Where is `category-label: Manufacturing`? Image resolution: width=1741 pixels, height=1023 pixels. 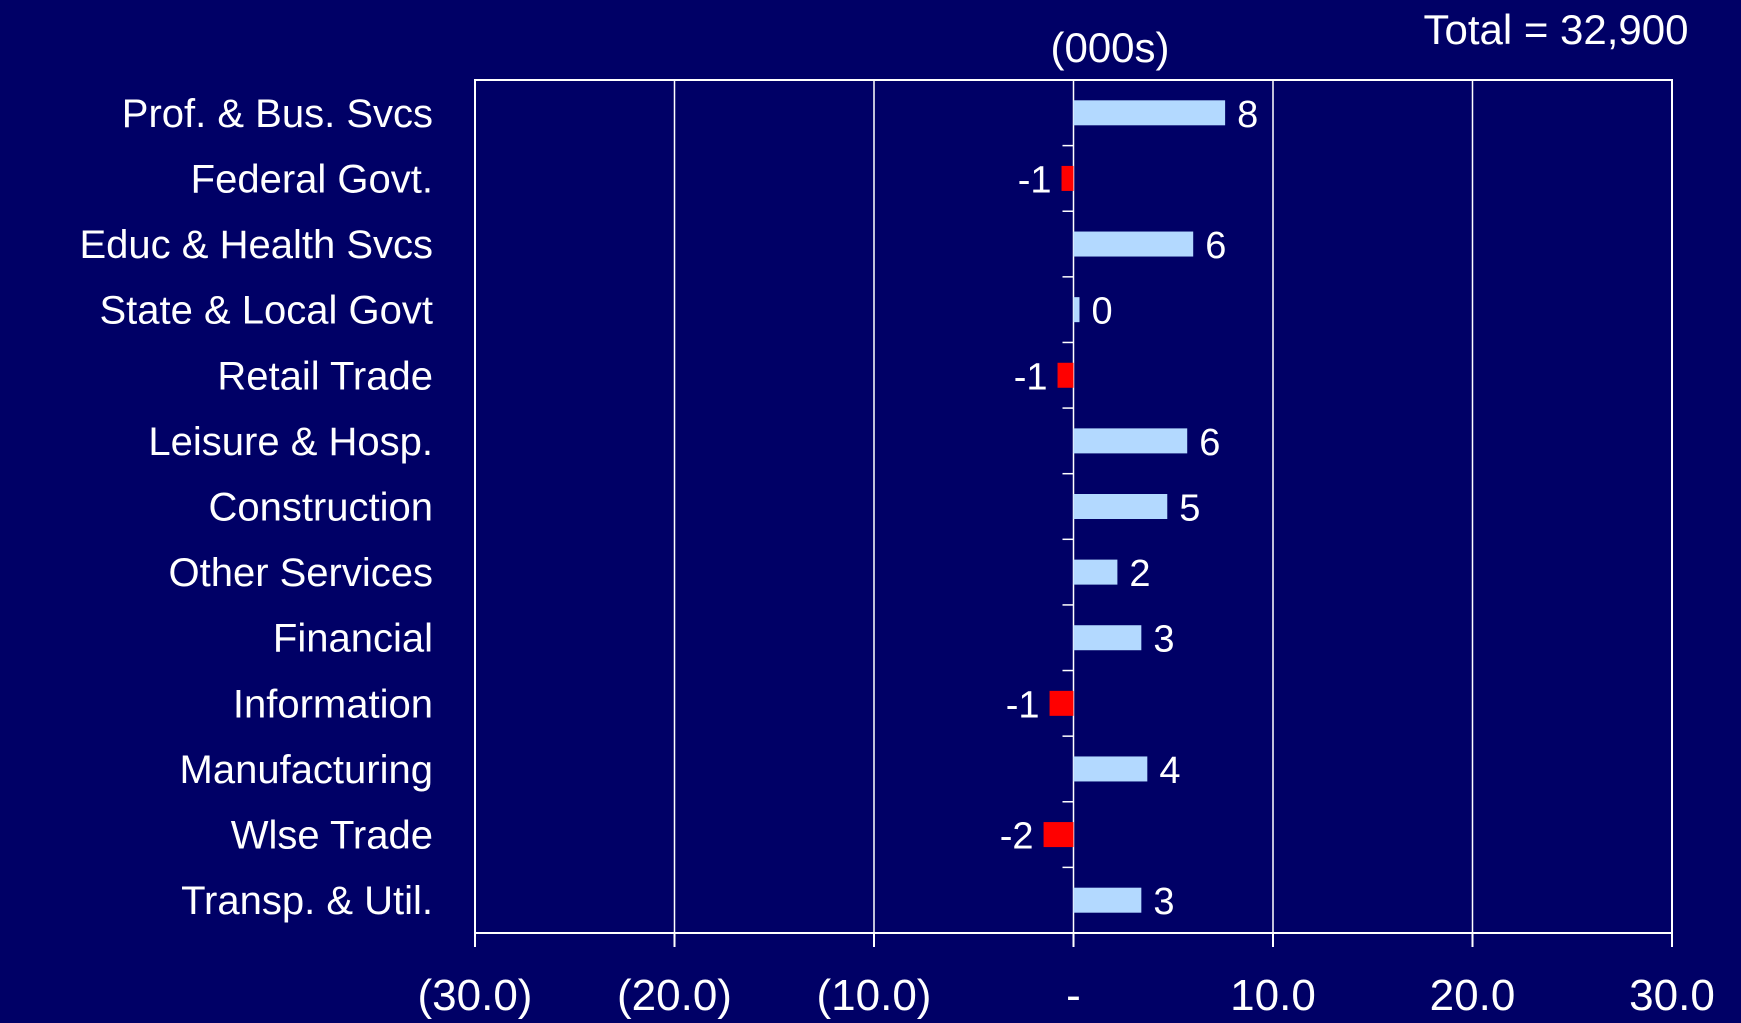 category-label: Manufacturing is located at coordinates (306, 770).